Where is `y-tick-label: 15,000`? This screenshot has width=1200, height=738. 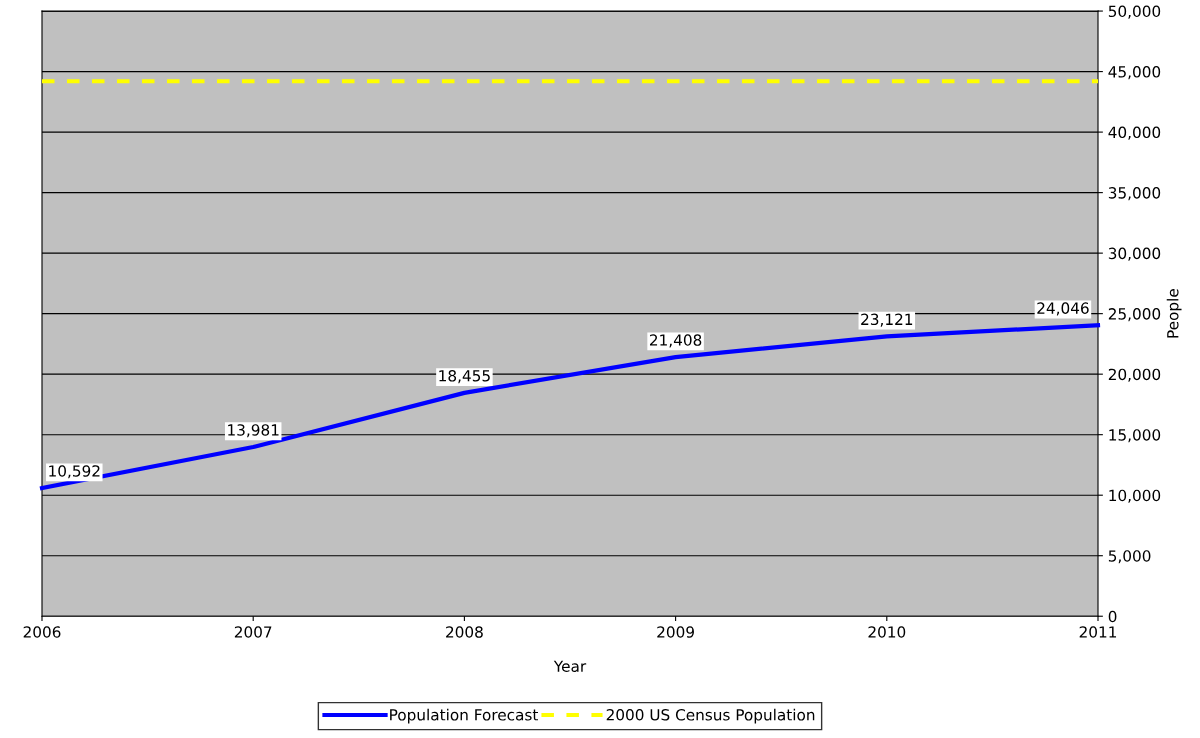
y-tick-label: 15,000 is located at coordinates (1135, 436).